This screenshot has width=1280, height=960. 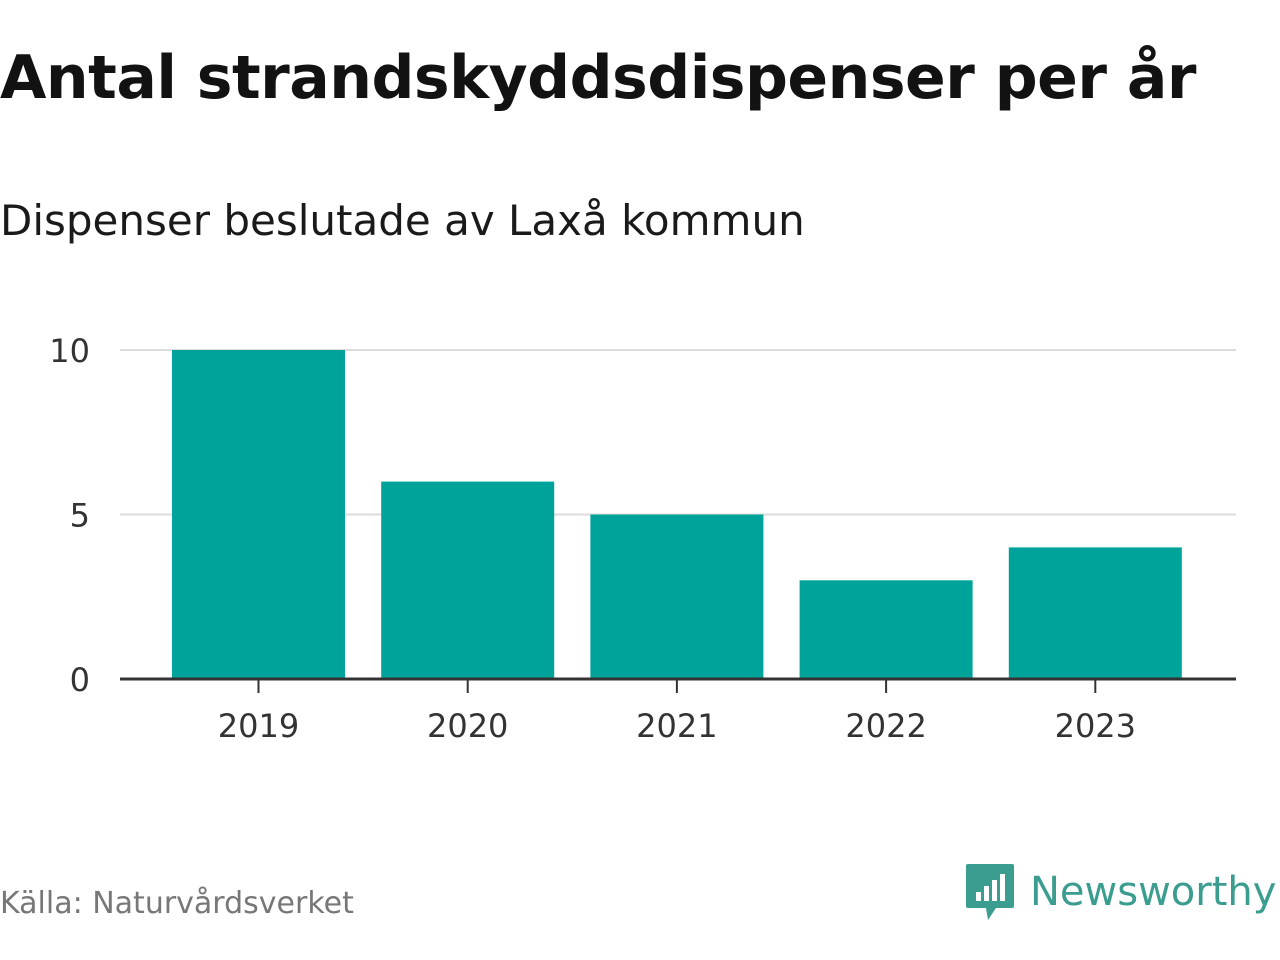 I want to click on y-tick-label: 0, so click(x=80, y=680).